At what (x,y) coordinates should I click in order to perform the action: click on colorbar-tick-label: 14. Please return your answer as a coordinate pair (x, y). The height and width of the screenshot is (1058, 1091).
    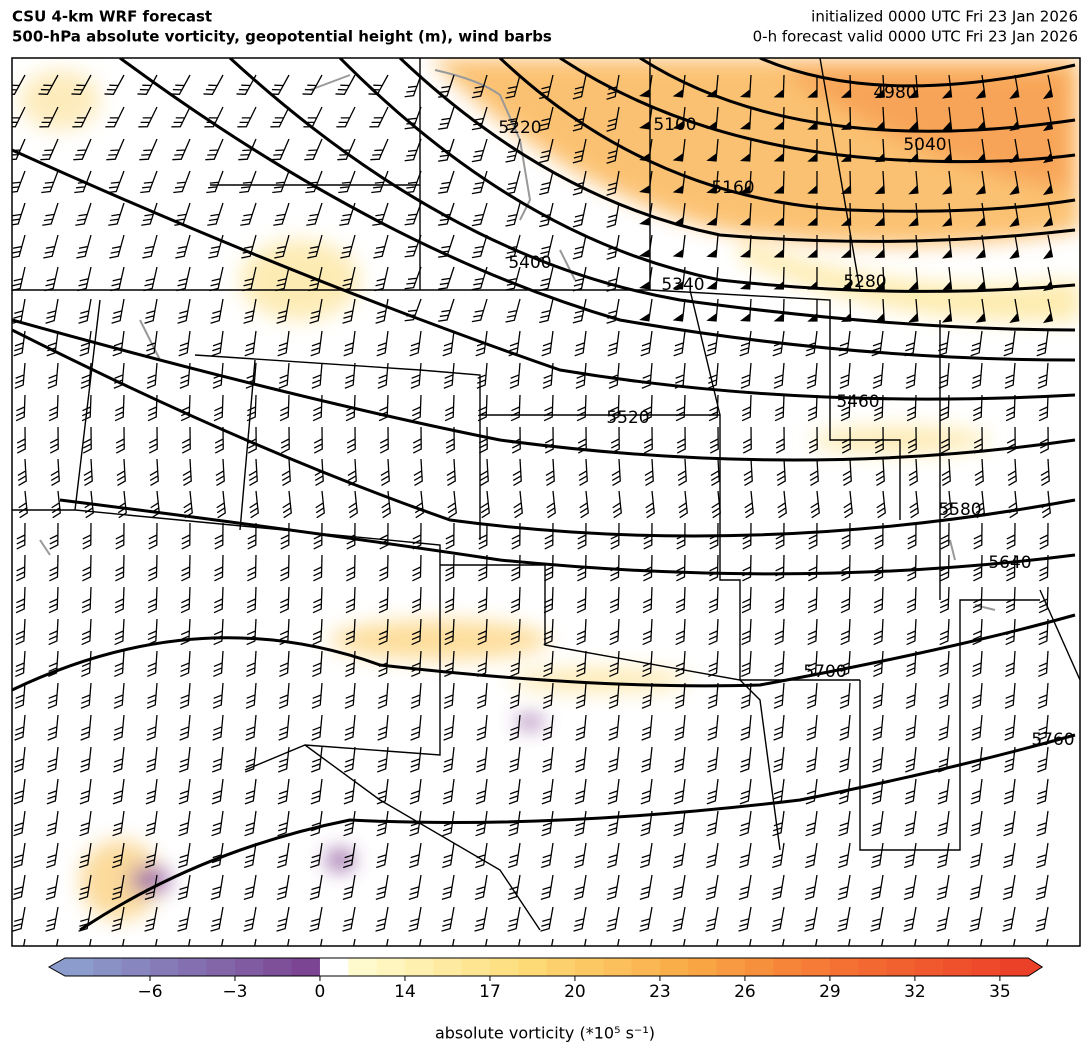
    Looking at the image, I should click on (405, 992).